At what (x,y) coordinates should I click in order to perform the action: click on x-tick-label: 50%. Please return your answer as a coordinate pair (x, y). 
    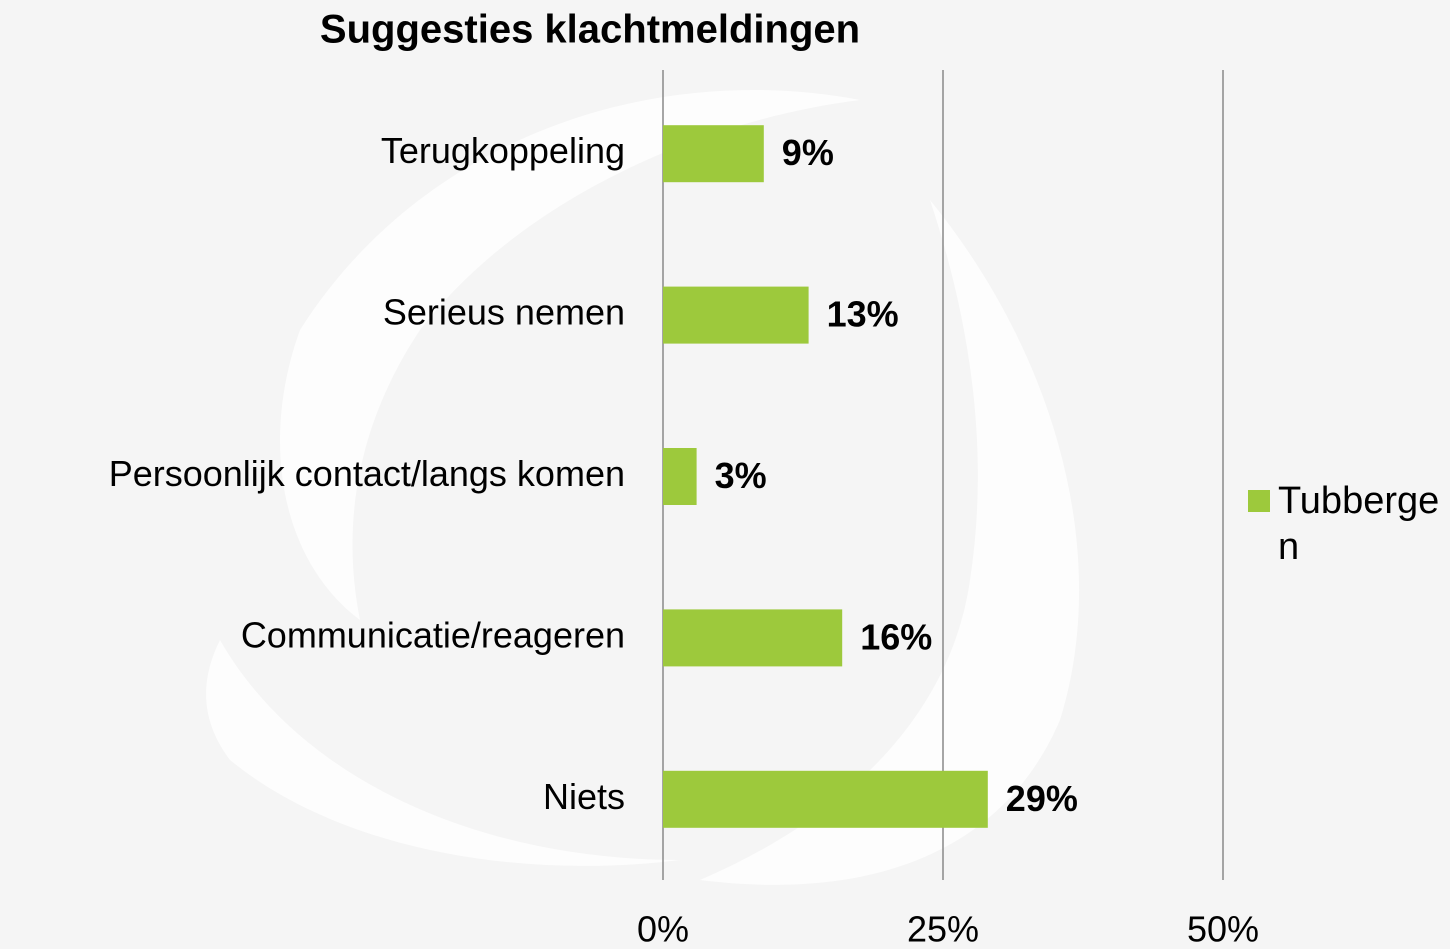
    Looking at the image, I should click on (1223, 929).